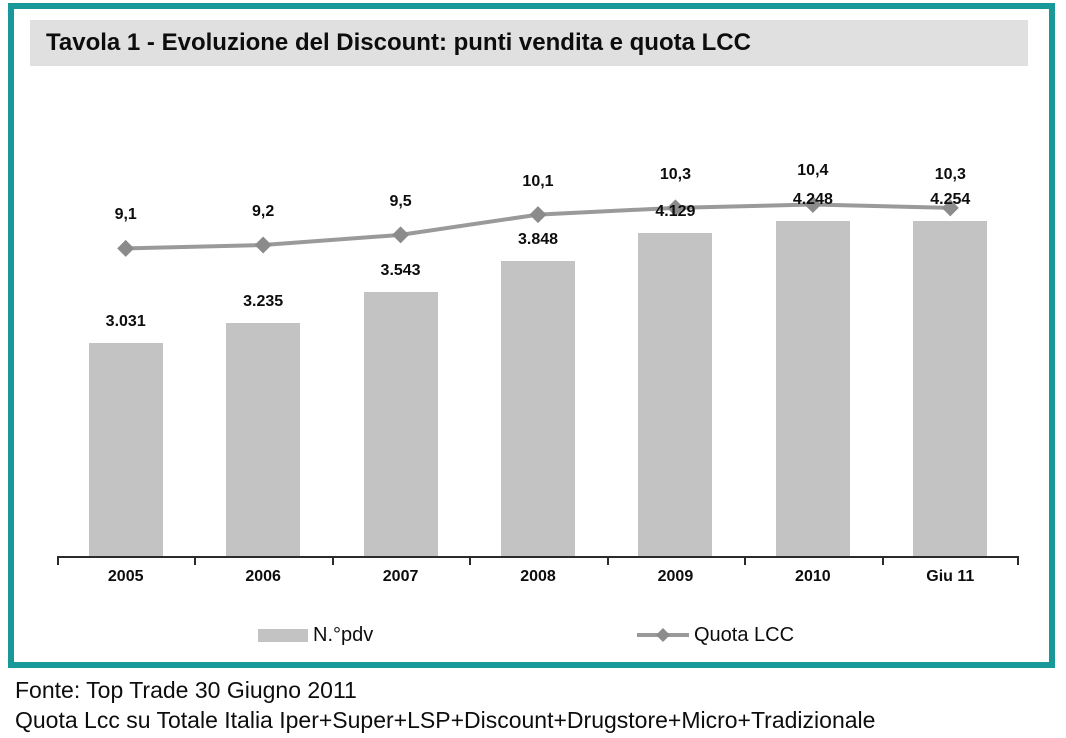 The image size is (1066, 738). I want to click on bar-value-label: 4.129, so click(675, 212).